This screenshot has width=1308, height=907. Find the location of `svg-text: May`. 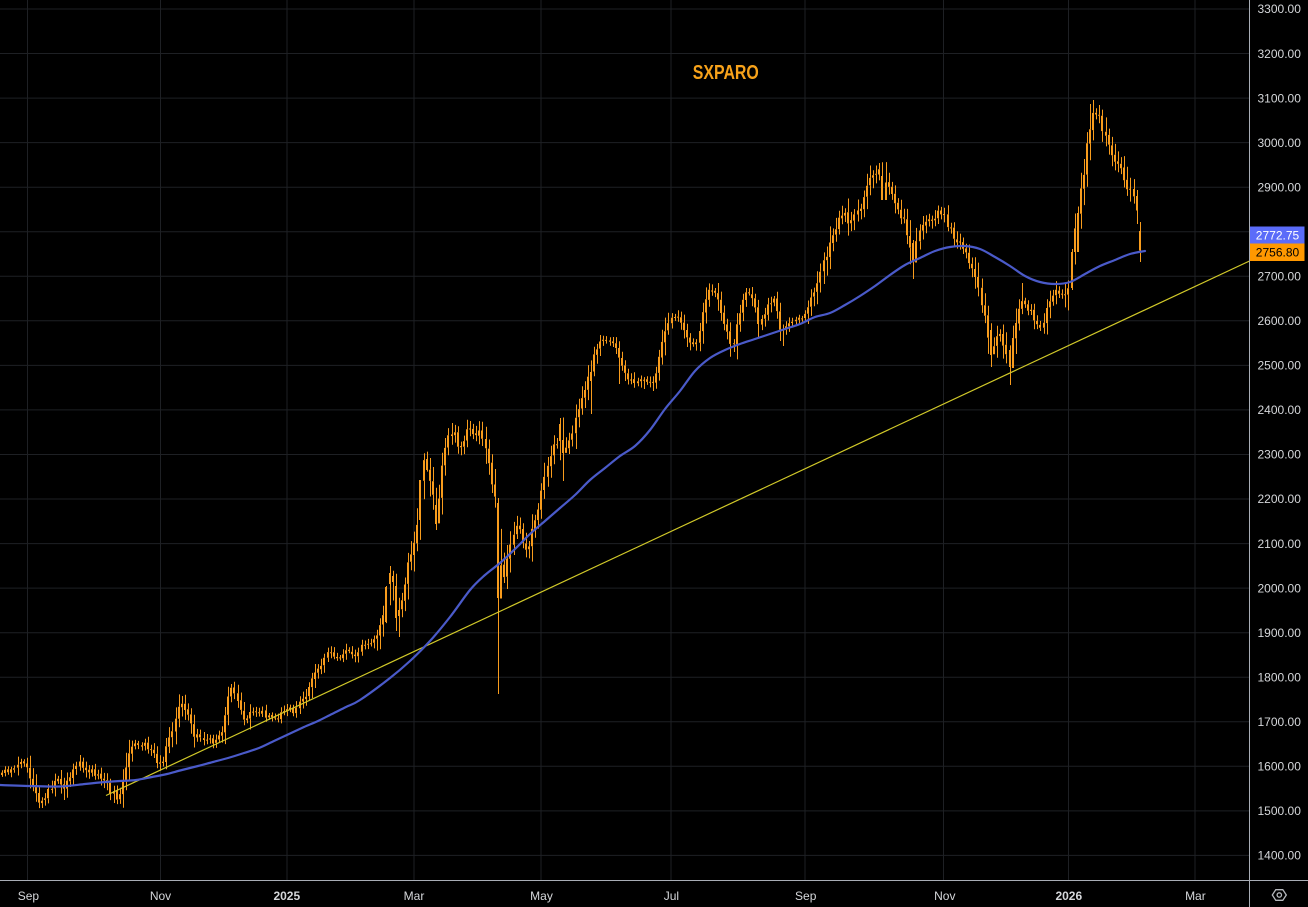

svg-text: May is located at coordinates (541, 896).